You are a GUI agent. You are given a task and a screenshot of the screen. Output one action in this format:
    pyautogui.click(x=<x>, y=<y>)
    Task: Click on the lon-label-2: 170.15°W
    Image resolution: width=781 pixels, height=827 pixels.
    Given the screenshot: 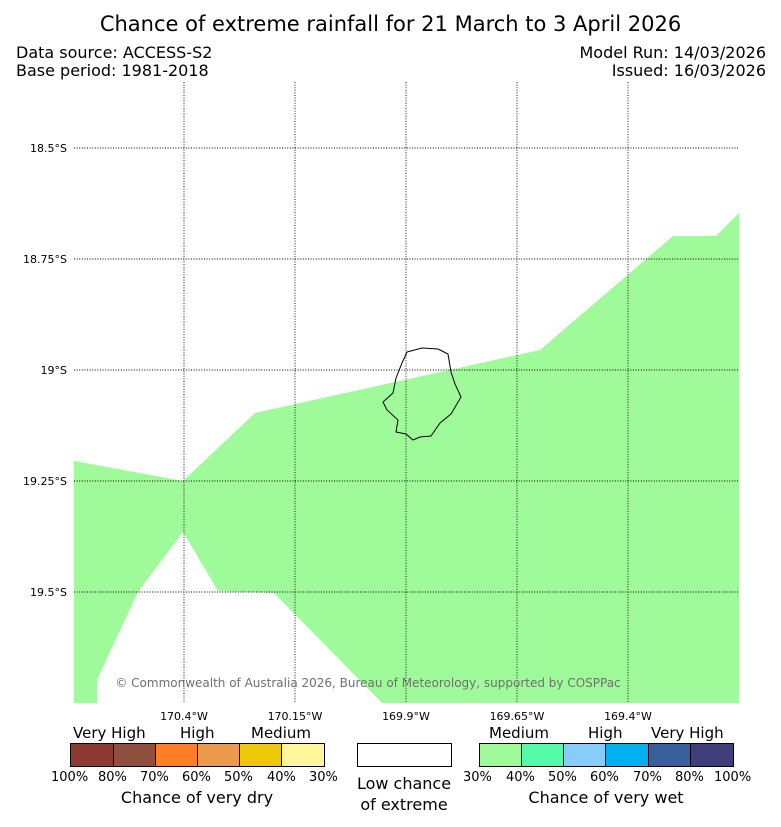 What is the action you would take?
    pyautogui.click(x=295, y=716)
    